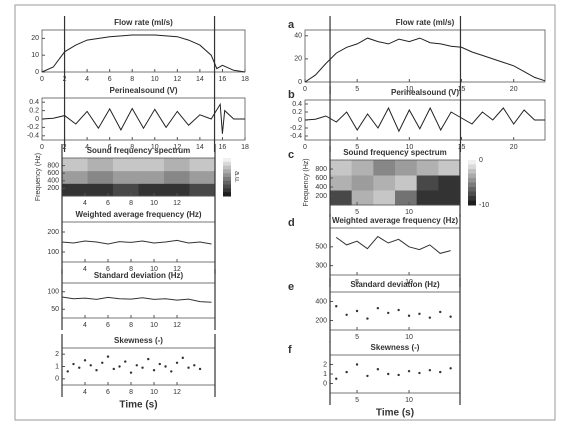 The height and width of the screenshot is (432, 568). I want to click on x-tick-label: 14, so click(200, 147).